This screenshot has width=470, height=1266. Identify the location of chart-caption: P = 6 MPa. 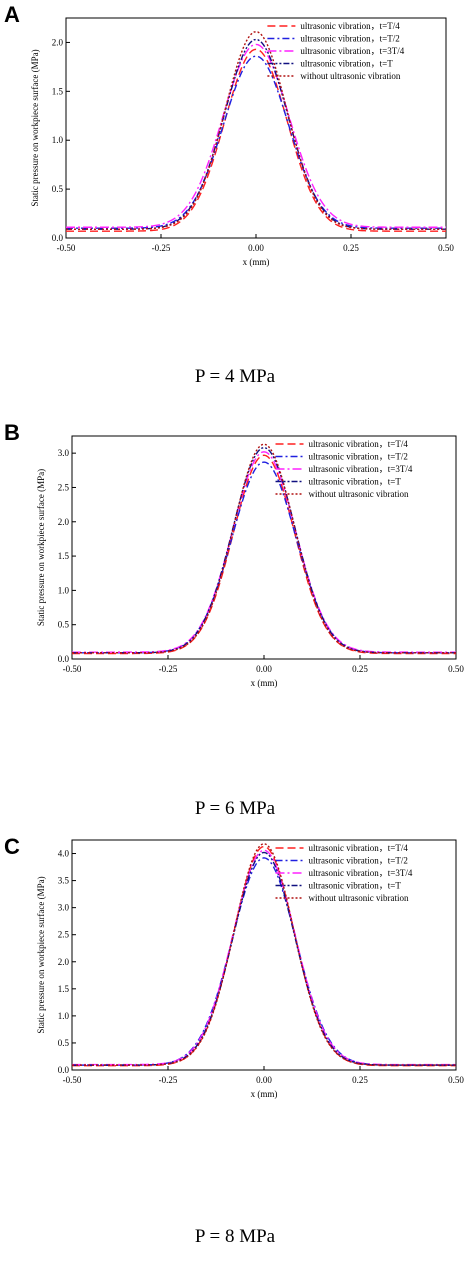
(235, 808).